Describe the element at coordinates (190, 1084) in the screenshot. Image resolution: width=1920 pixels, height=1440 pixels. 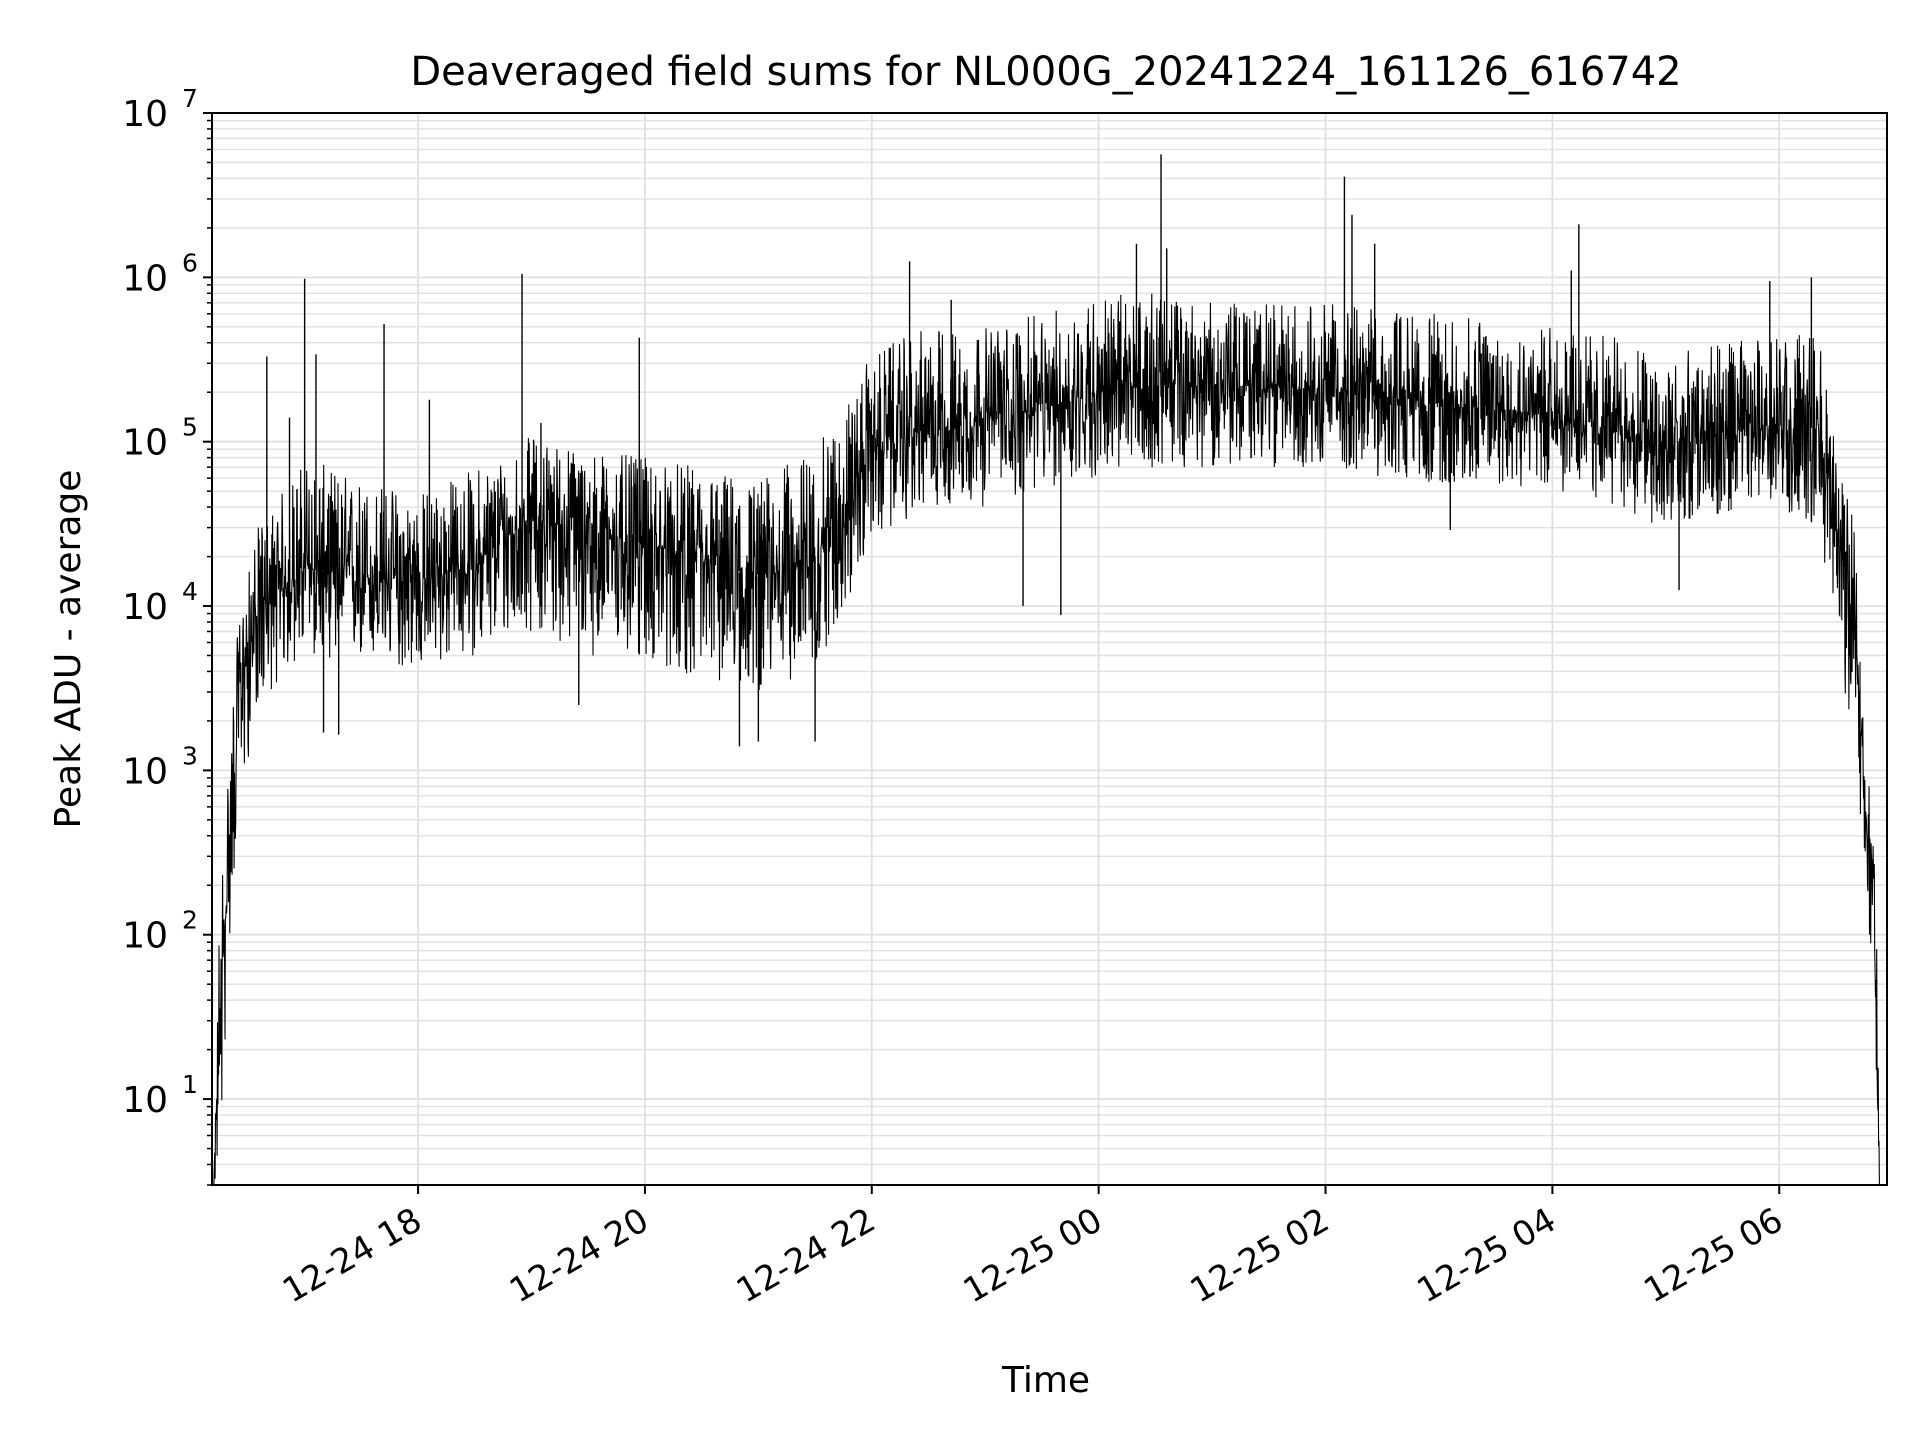
I see `y-tick-label-exponent: 1` at that location.